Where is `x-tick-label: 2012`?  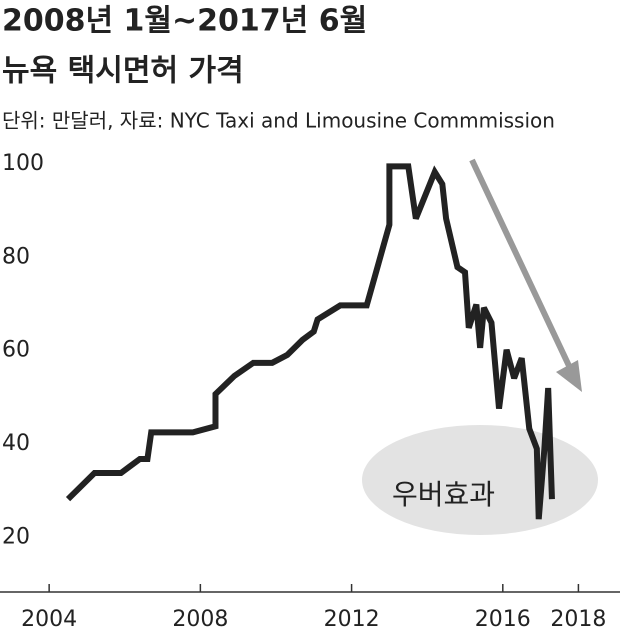 x-tick-label: 2012 is located at coordinates (352, 619).